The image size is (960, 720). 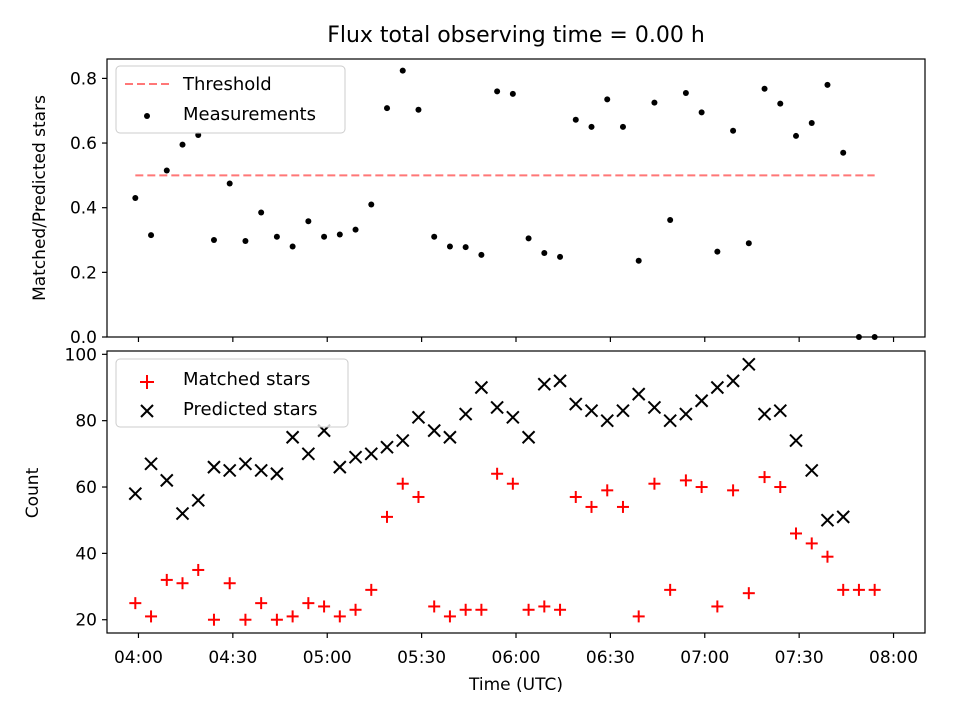 I want to click on x-tick-label: 05:30, so click(x=421, y=658).